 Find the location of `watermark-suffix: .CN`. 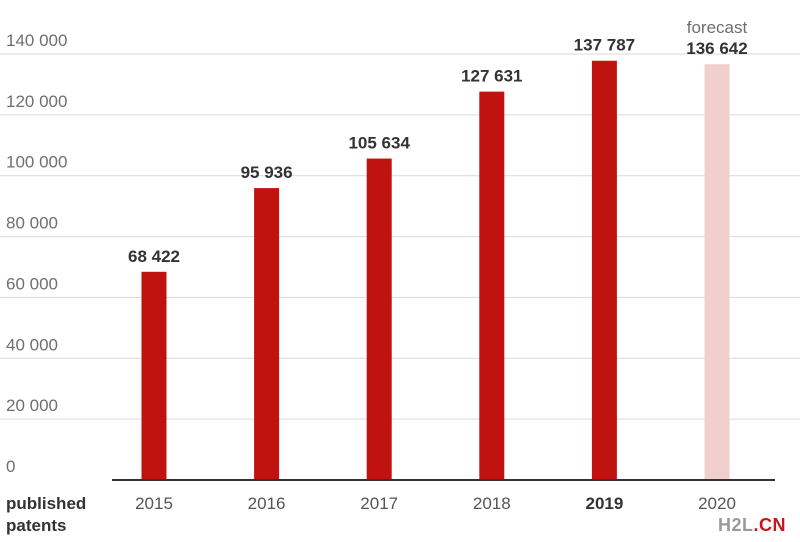

watermark-suffix: .CN is located at coordinates (769, 525).